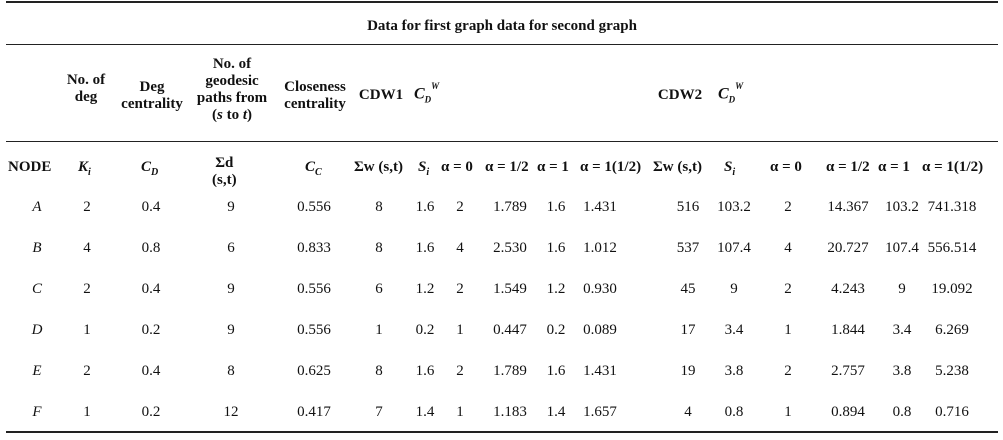 The width and height of the screenshot is (1003, 440). What do you see at coordinates (680, 95) in the screenshot?
I see `header-cdw2: CDW2` at bounding box center [680, 95].